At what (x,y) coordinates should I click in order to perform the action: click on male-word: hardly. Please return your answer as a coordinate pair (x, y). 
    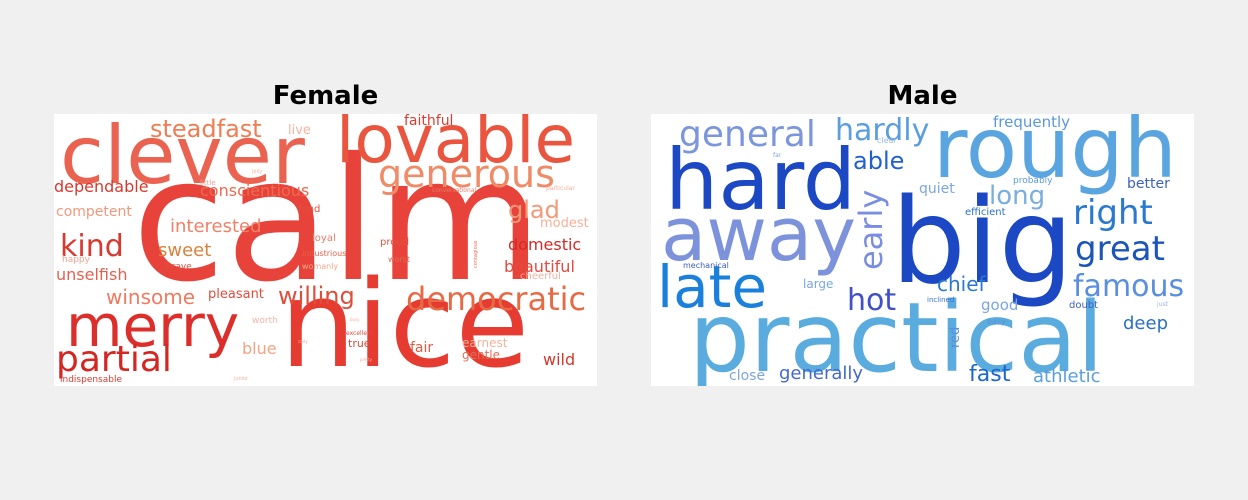
    Looking at the image, I should click on (882, 131).